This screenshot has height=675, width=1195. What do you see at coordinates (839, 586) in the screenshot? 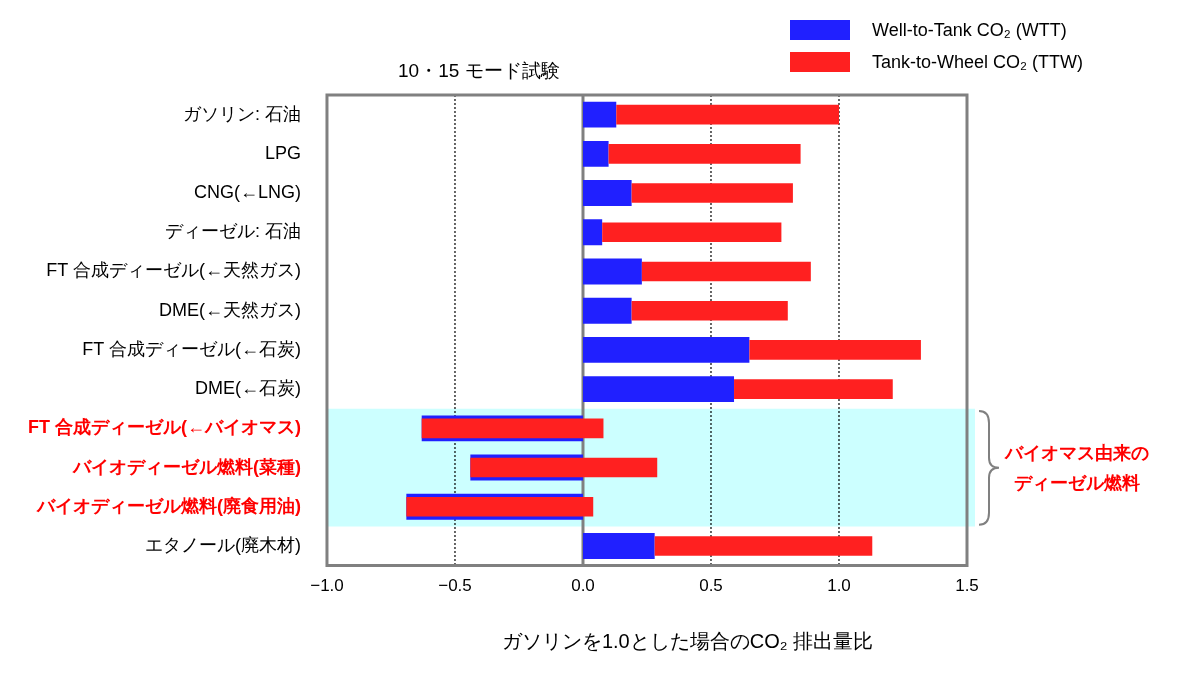
I see `x-tick-label: 1.0` at bounding box center [839, 586].